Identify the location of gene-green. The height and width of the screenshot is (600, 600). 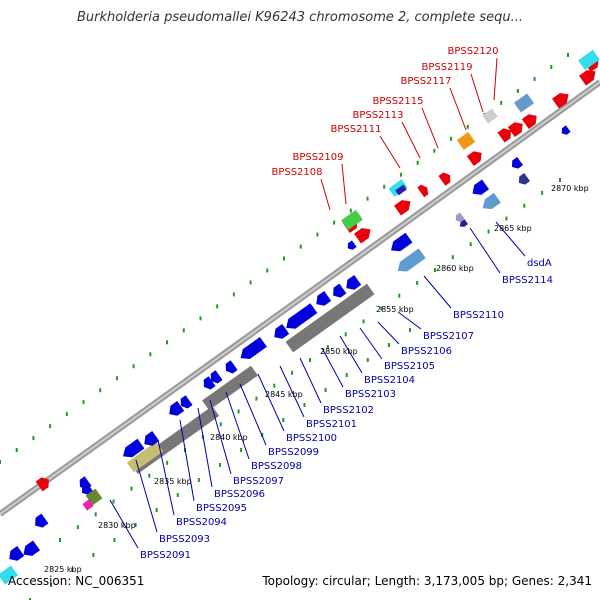
(352, 220).